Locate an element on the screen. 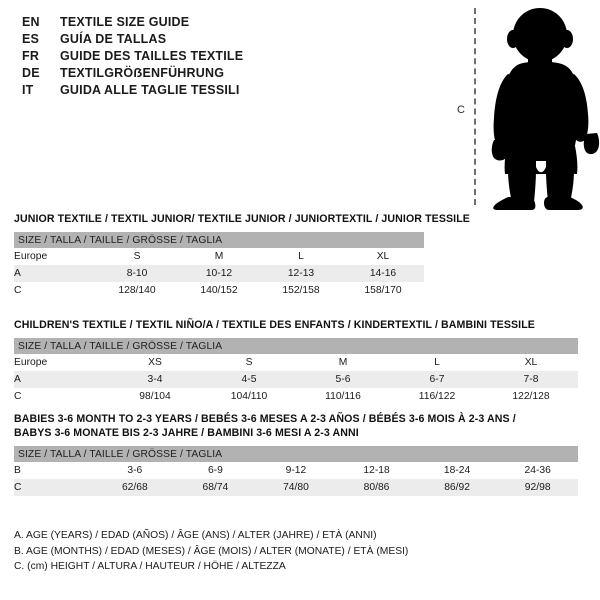  height-label-c: C is located at coordinates (461, 110).